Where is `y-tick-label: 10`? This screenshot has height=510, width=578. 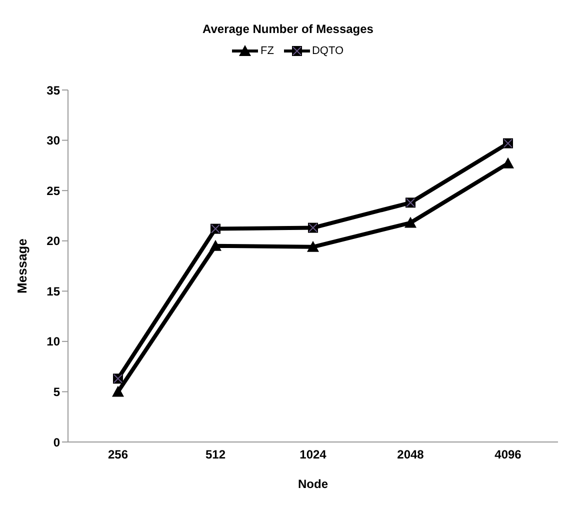
y-tick-label: 10 is located at coordinates (53, 341).